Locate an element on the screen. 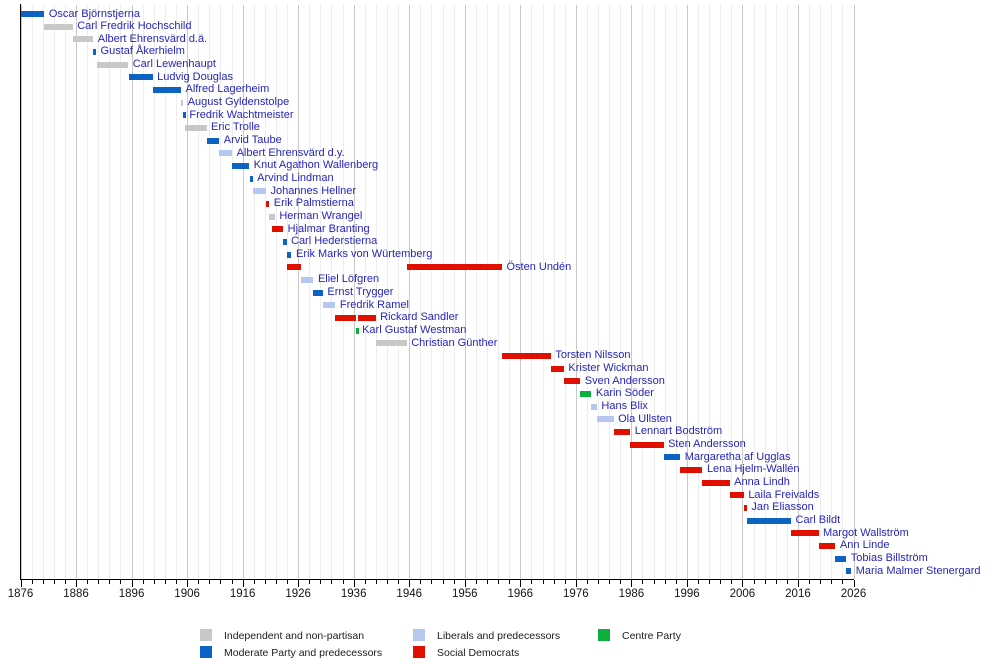  minister-label: Jan Eliasson is located at coordinates (782, 507).